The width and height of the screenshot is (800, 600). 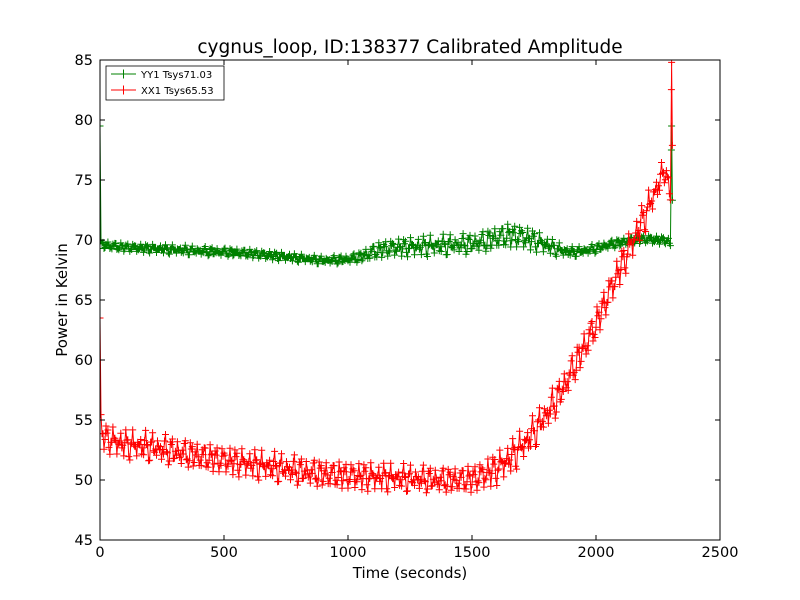 What do you see at coordinates (123, 74) in the screenshot?
I see `legend-marker-yy1` at bounding box center [123, 74].